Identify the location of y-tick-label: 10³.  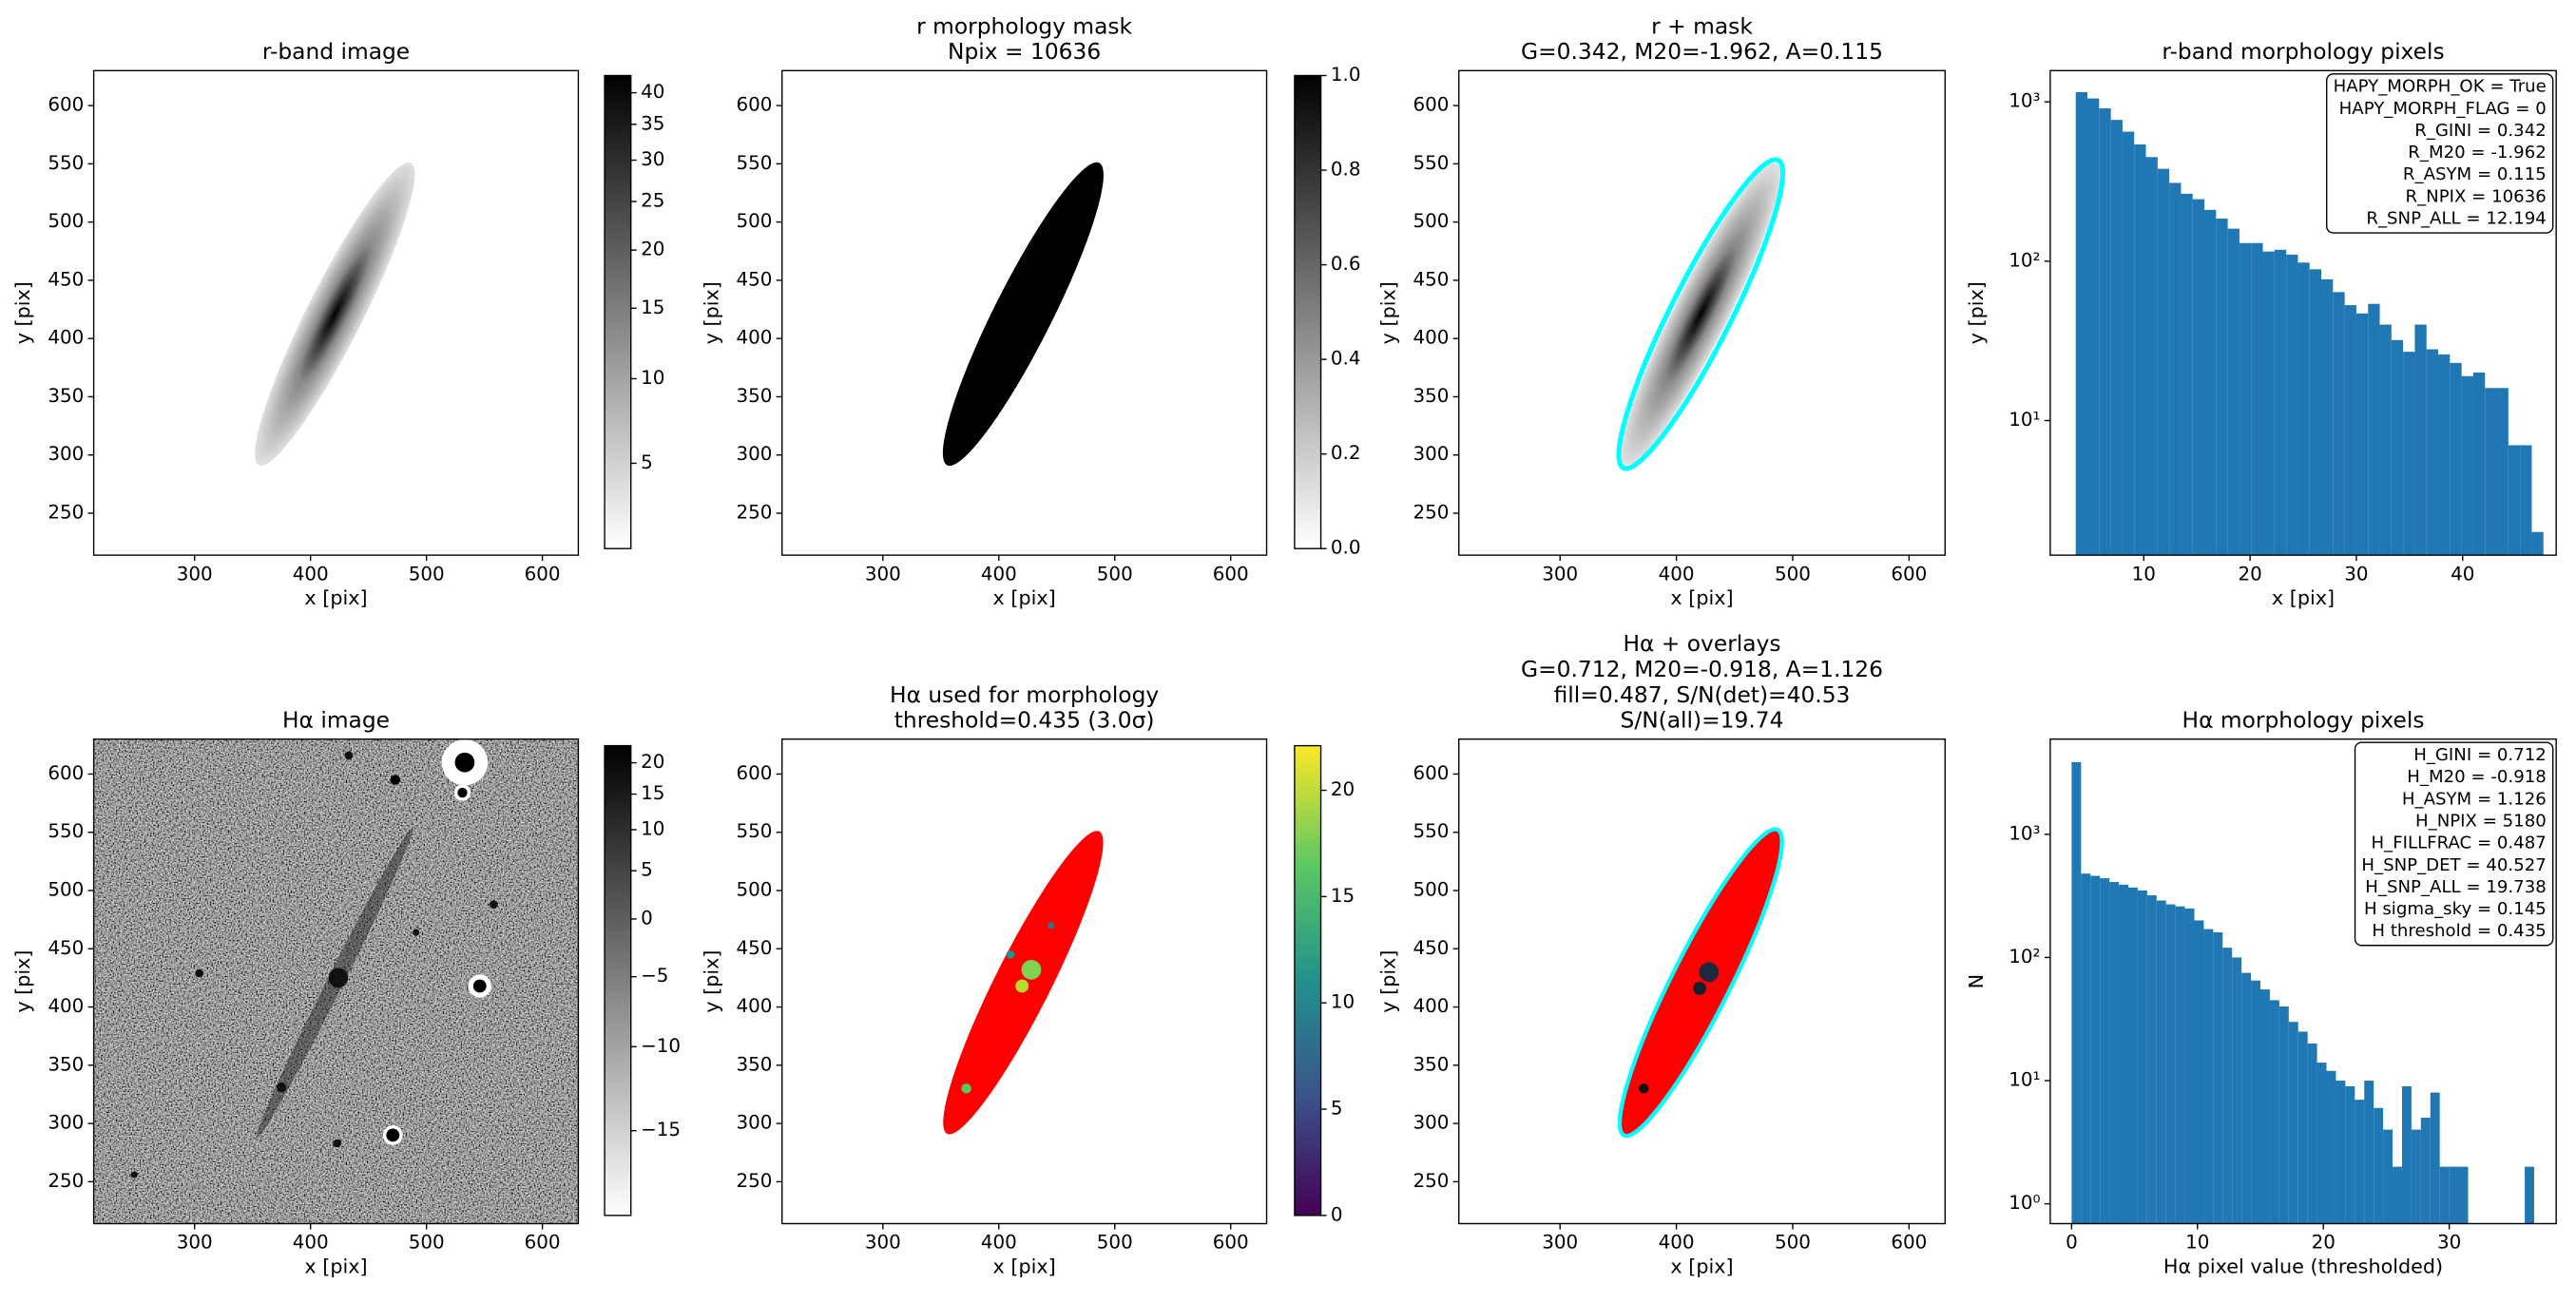
(2024, 101).